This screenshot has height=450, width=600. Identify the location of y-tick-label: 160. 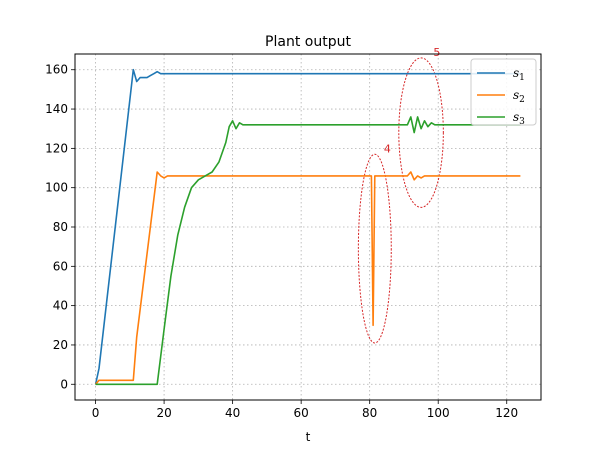
(56, 70).